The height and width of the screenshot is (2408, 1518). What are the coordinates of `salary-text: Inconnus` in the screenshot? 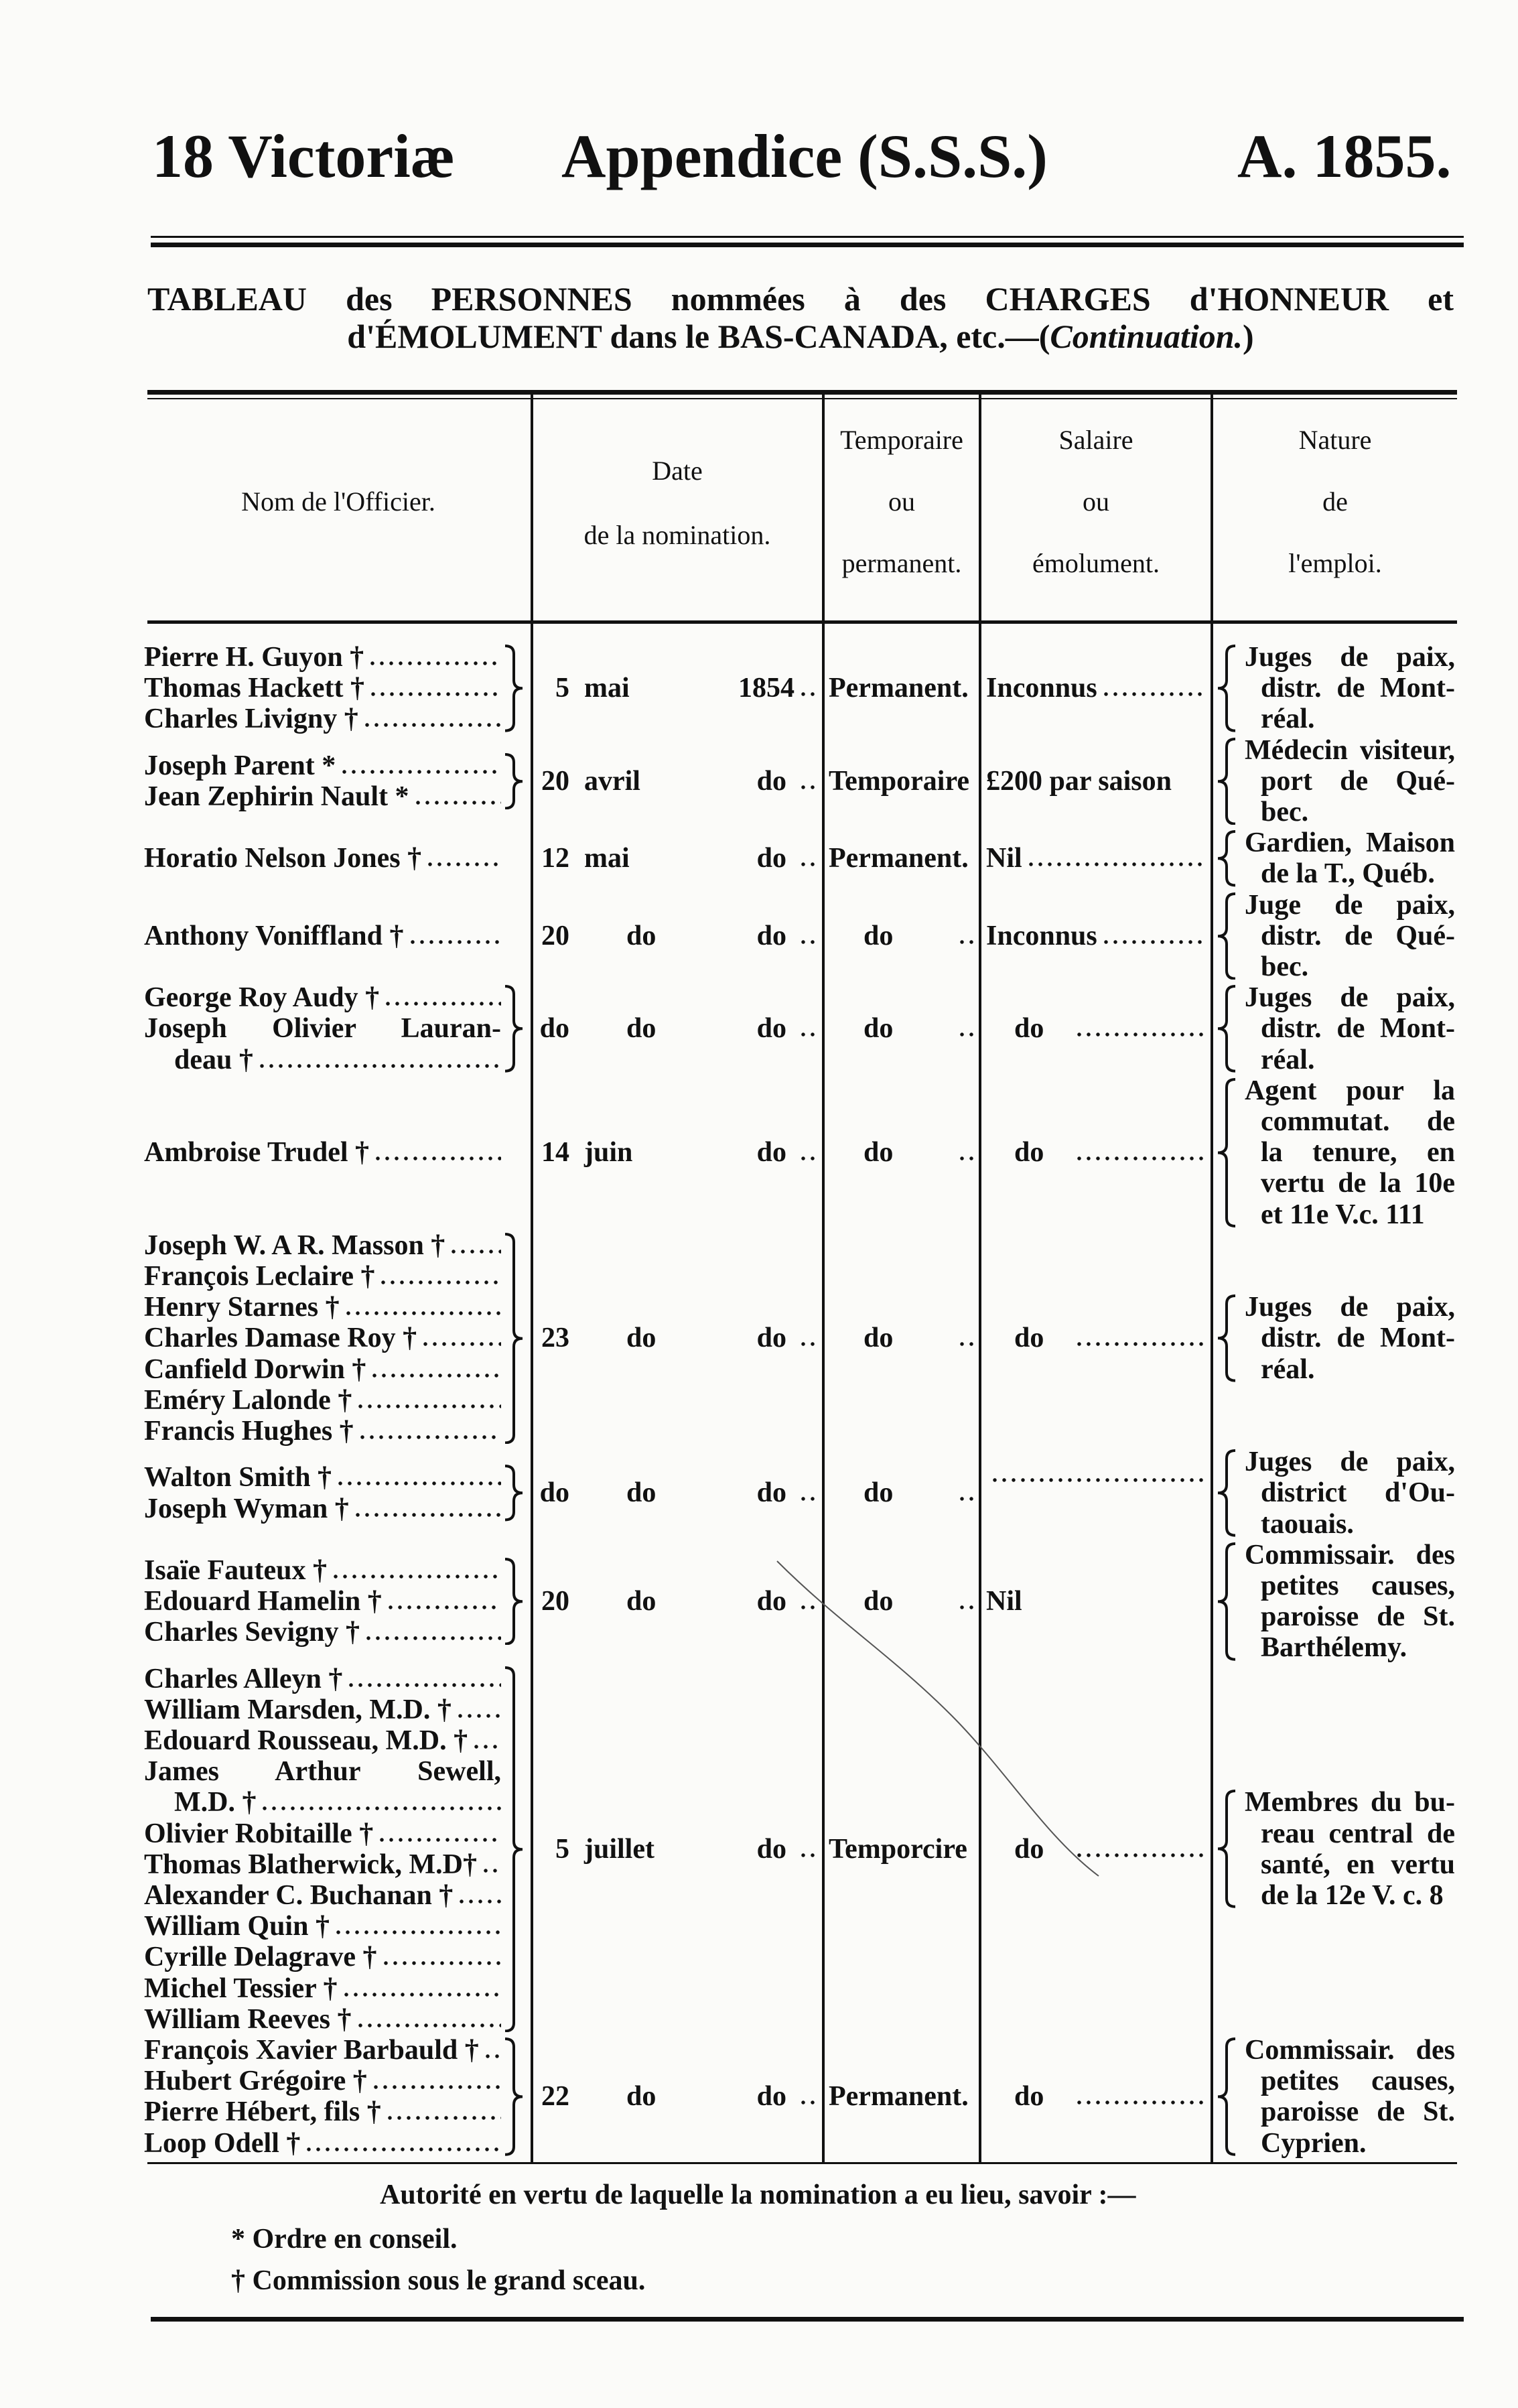 It's located at (1041, 688).